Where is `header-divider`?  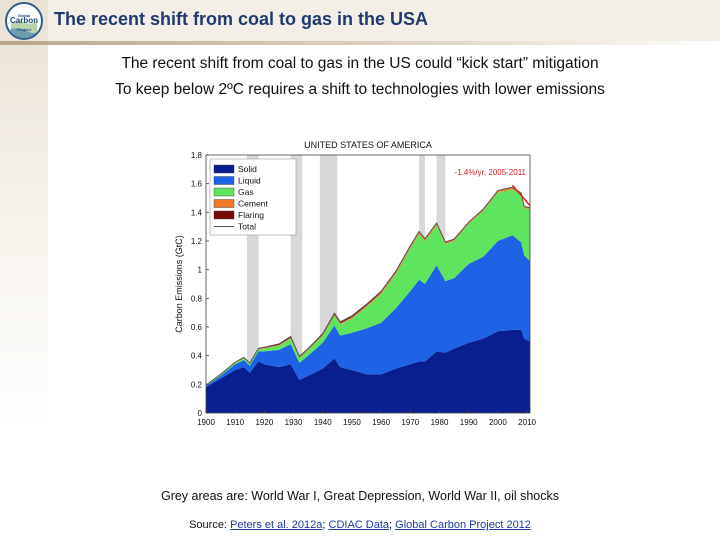 header-divider is located at coordinates (360, 43).